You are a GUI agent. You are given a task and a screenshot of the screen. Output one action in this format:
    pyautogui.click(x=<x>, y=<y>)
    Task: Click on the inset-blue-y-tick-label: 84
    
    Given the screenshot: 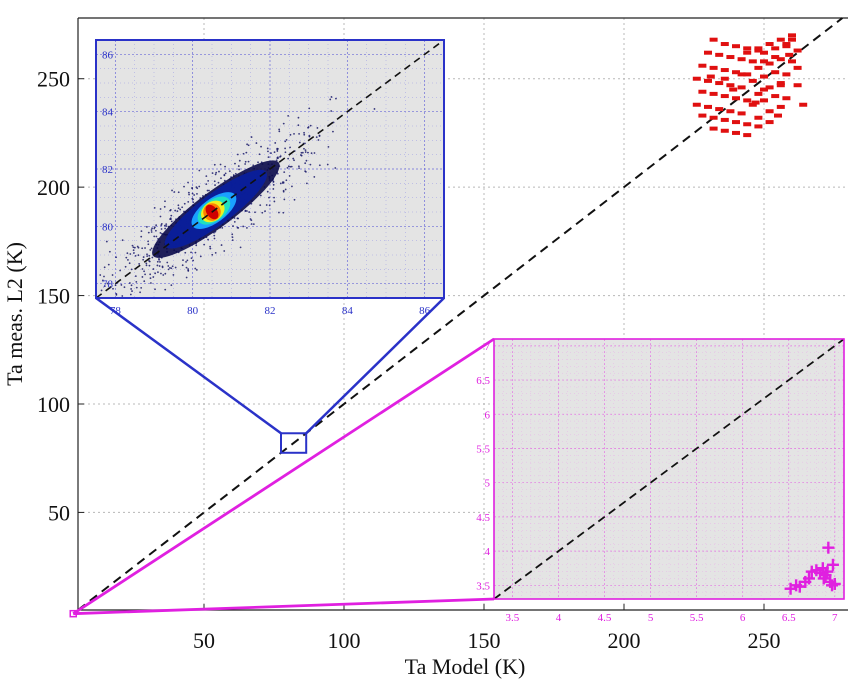 What is the action you would take?
    pyautogui.click(x=108, y=113)
    